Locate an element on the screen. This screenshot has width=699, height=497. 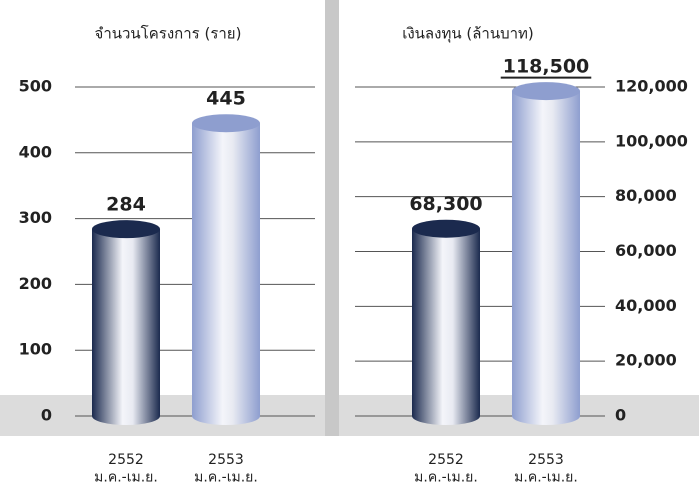
y-tick-label: 200 is located at coordinates (35, 283).